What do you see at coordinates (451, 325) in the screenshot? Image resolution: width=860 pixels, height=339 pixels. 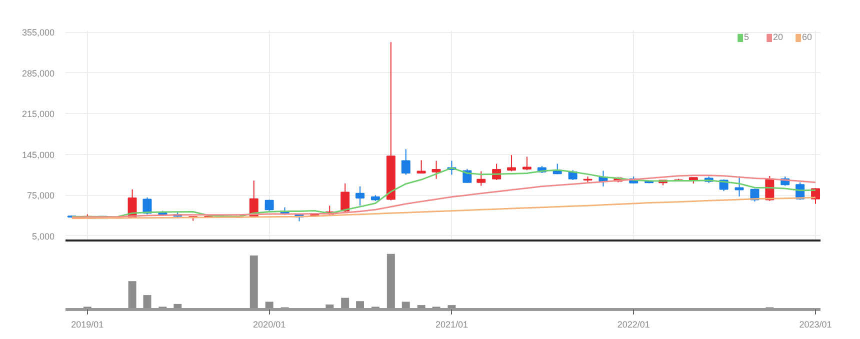 I see `x-tick-label: 2021/01` at bounding box center [451, 325].